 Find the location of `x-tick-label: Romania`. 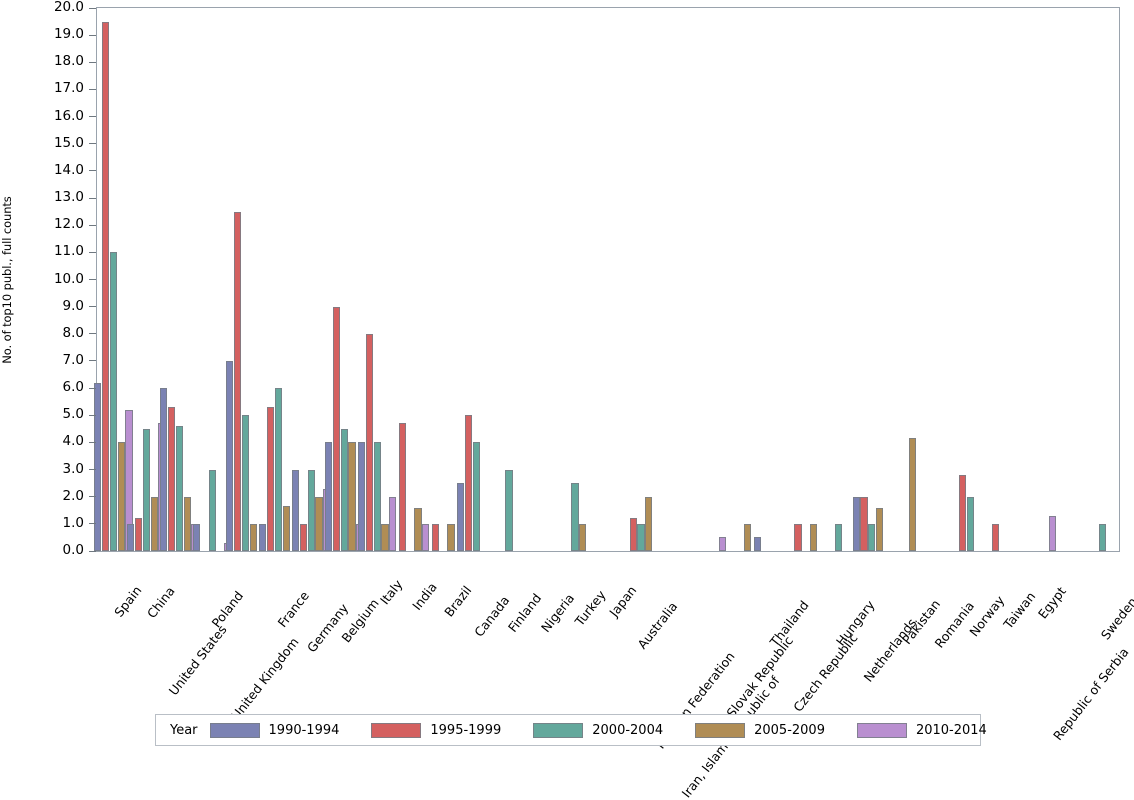

x-tick-label: Romania is located at coordinates (954, 624).